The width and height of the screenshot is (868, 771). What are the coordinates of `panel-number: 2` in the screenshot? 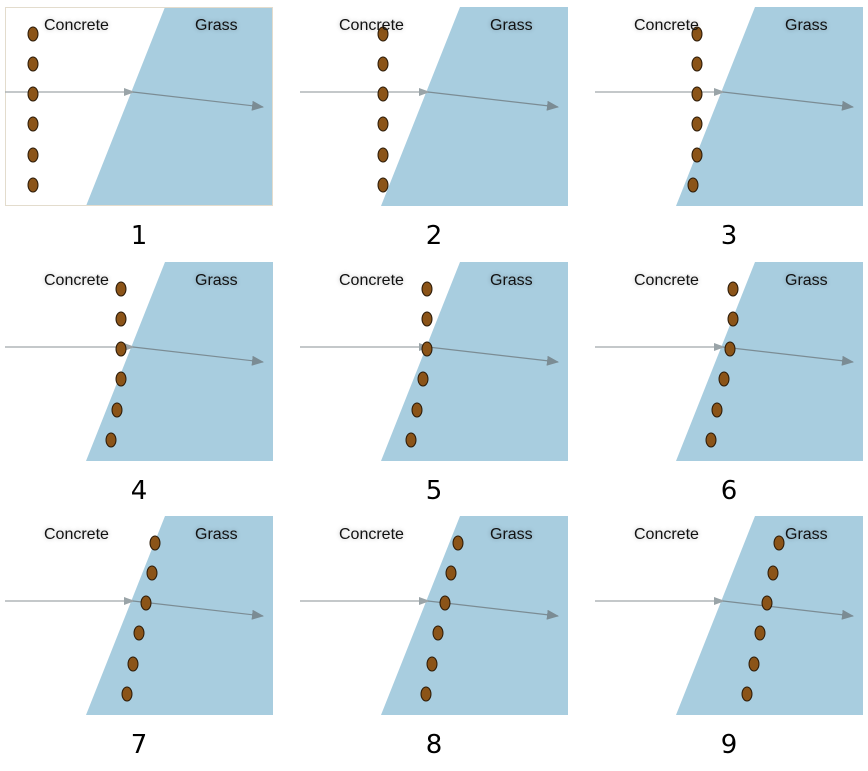 It's located at (434, 236).